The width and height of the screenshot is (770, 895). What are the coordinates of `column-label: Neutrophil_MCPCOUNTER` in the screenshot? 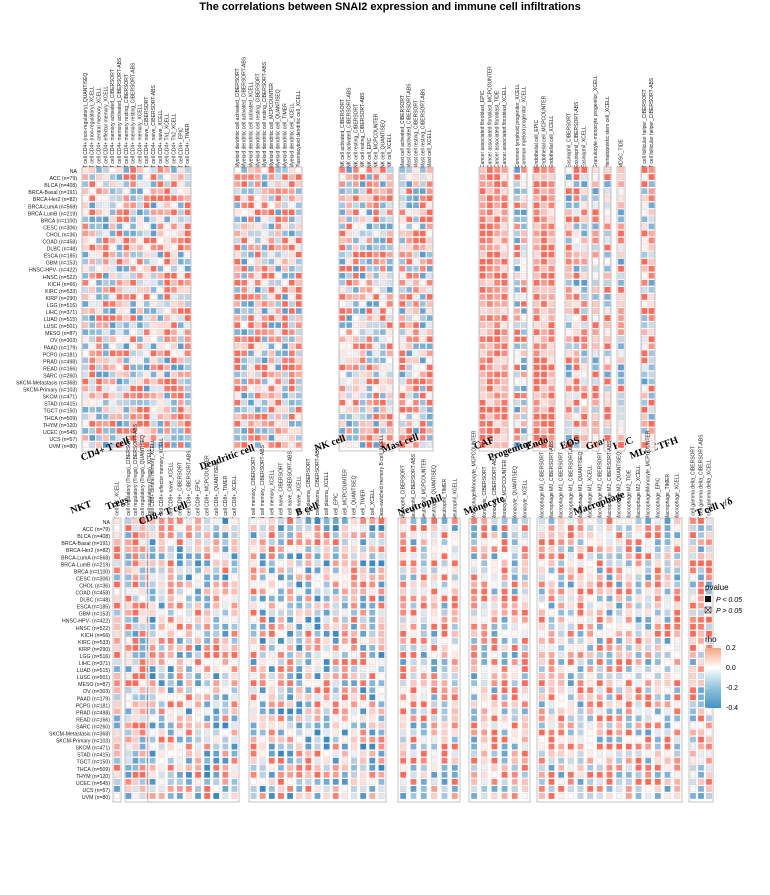 It's located at (424, 489).